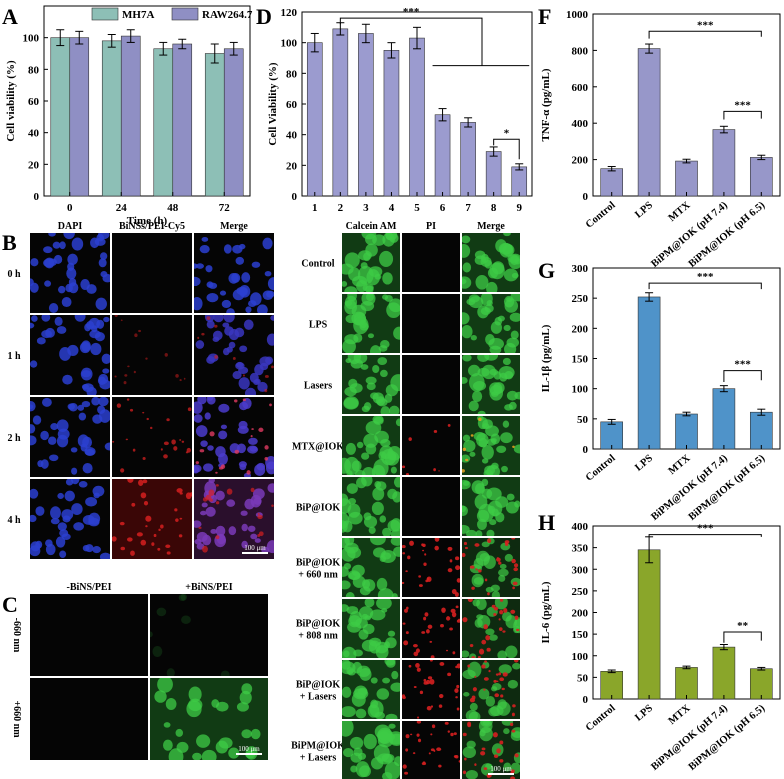  I want to click on chart-f-significance-label: ***, so click(742, 105).